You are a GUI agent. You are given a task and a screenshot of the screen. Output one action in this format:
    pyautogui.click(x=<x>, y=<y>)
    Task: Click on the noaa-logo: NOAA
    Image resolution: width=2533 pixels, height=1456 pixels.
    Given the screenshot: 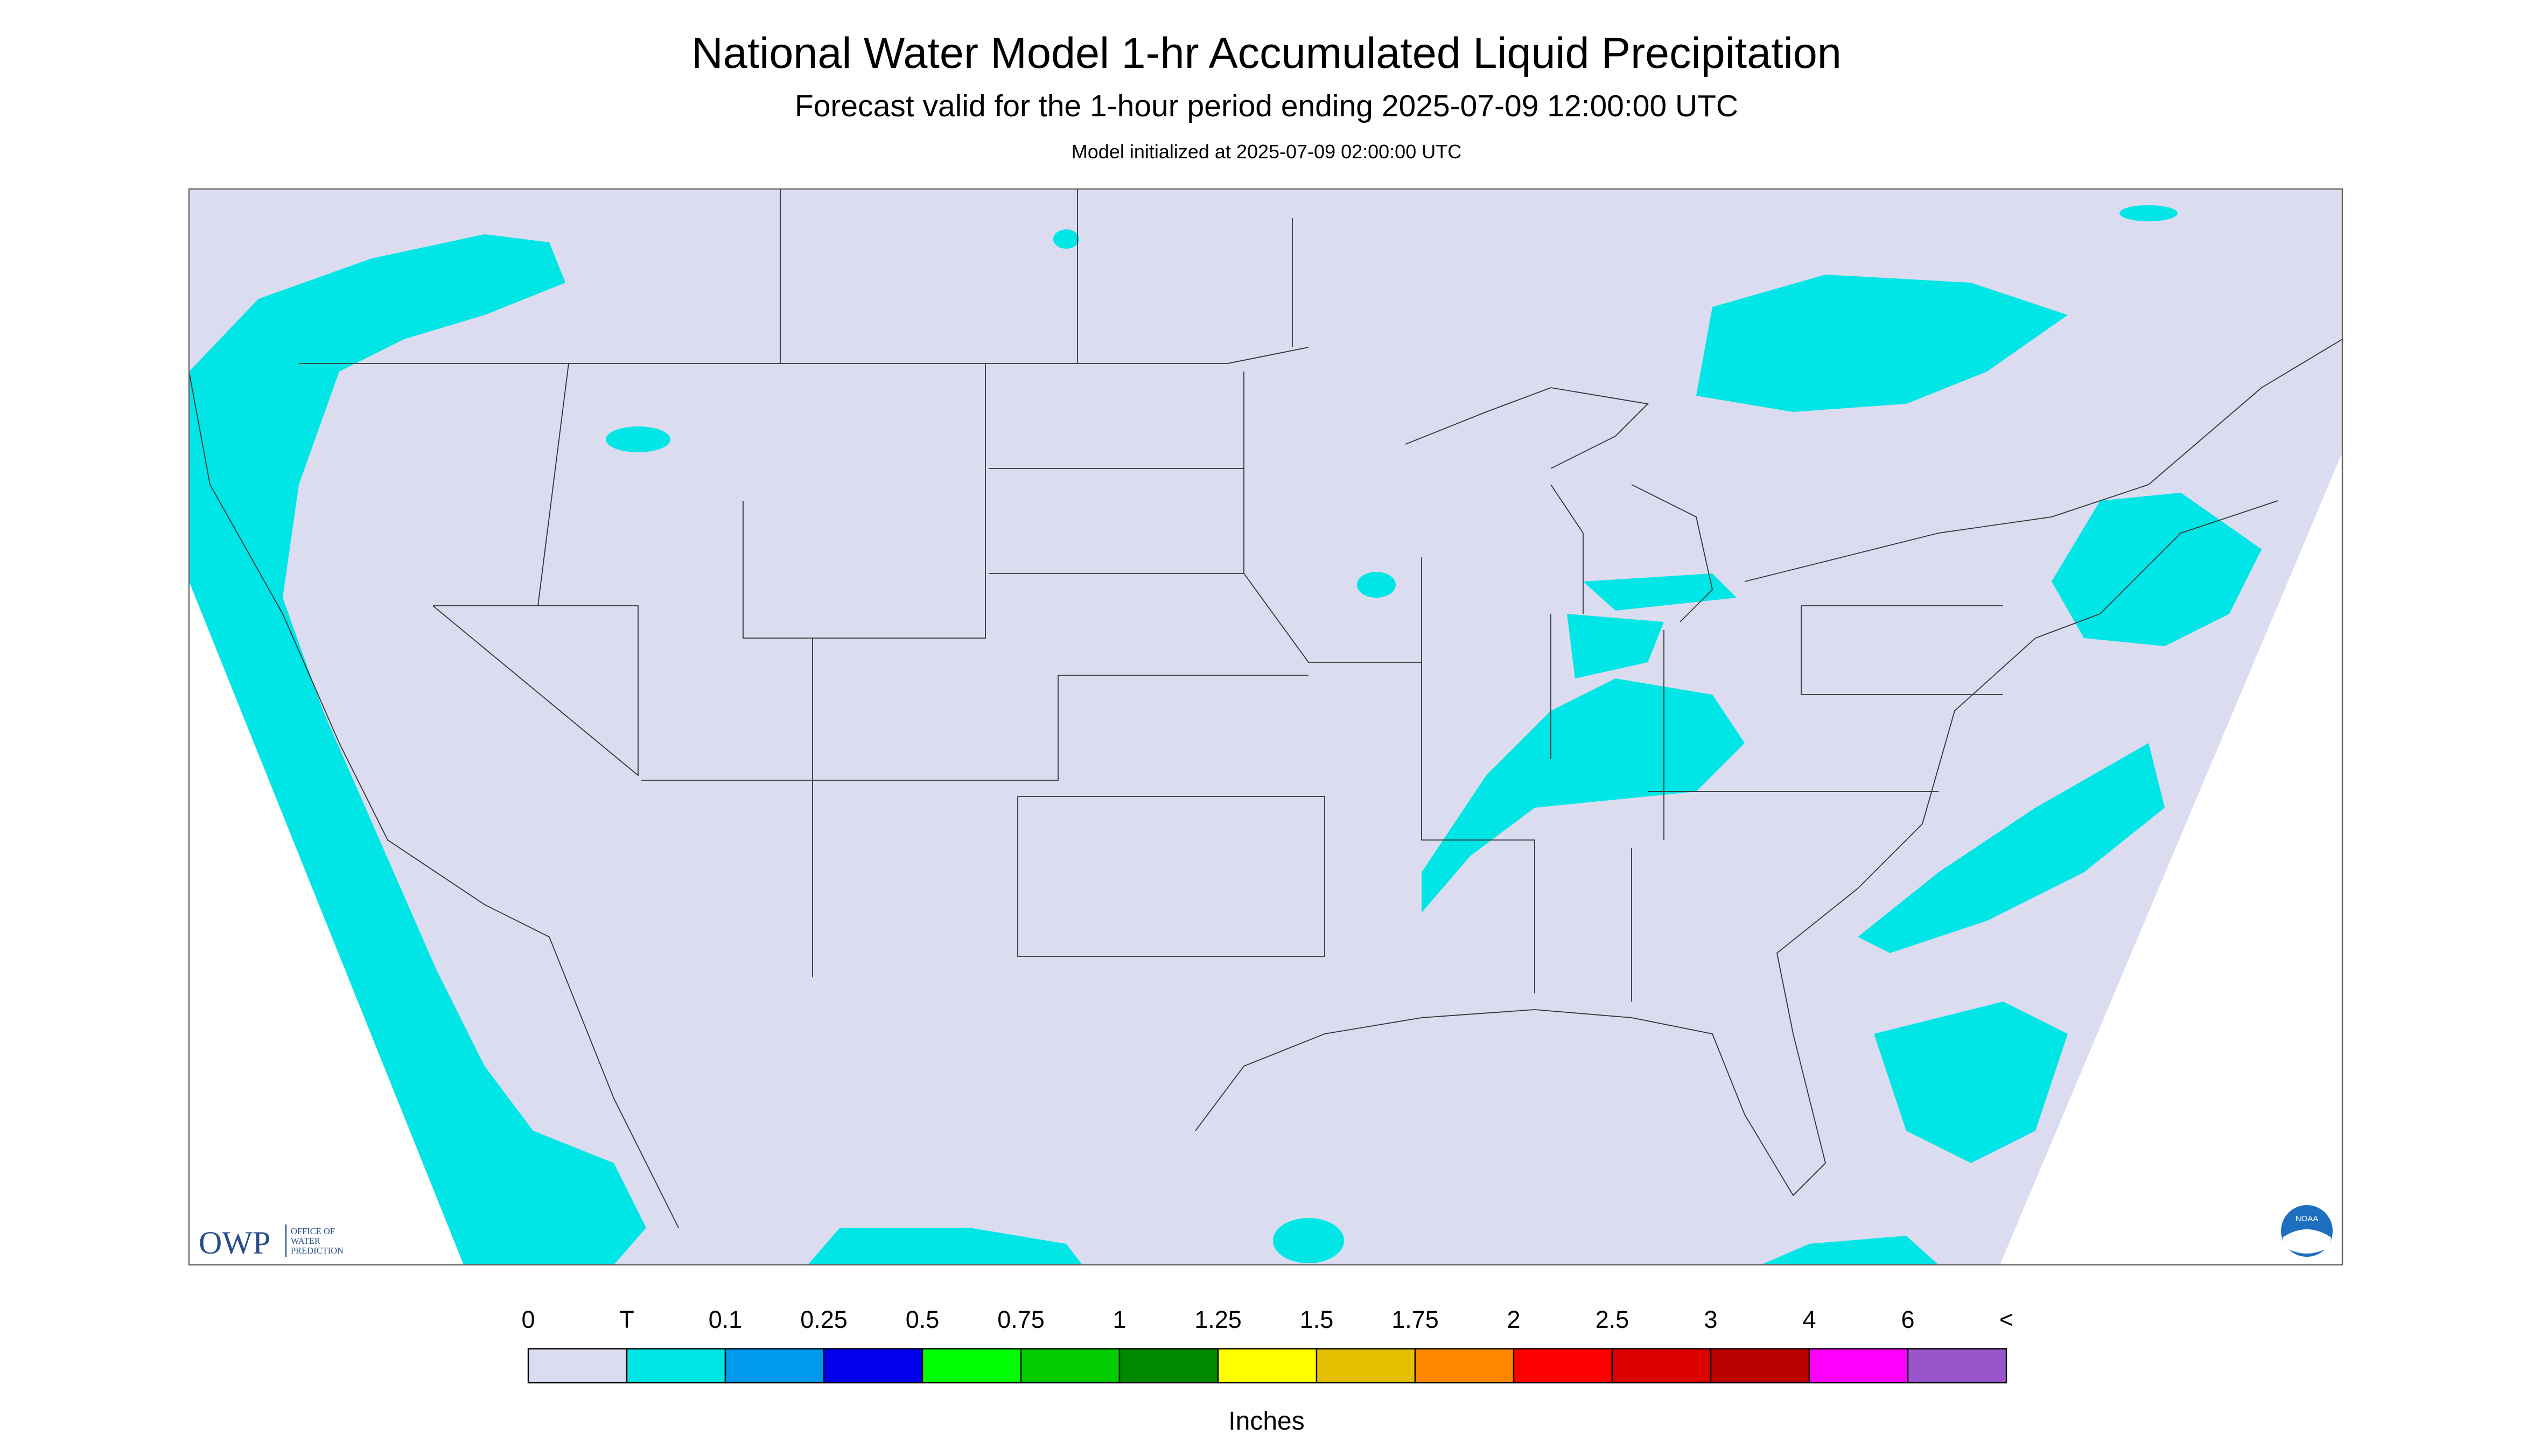 What is the action you would take?
    pyautogui.click(x=2307, y=1231)
    